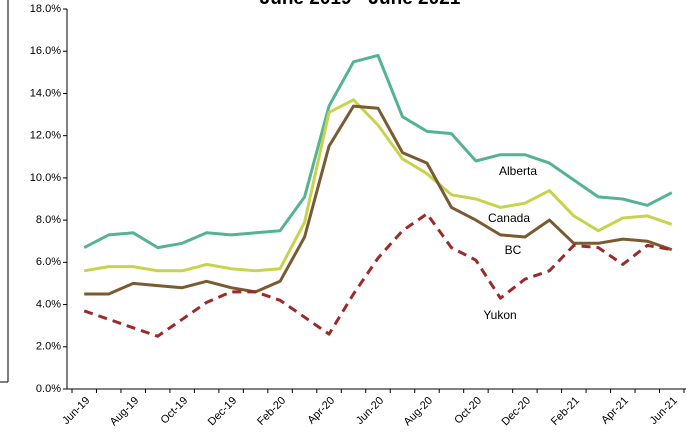  Describe the element at coordinates (615, 411) in the screenshot. I see `x-tick-label: Apr-21` at that location.